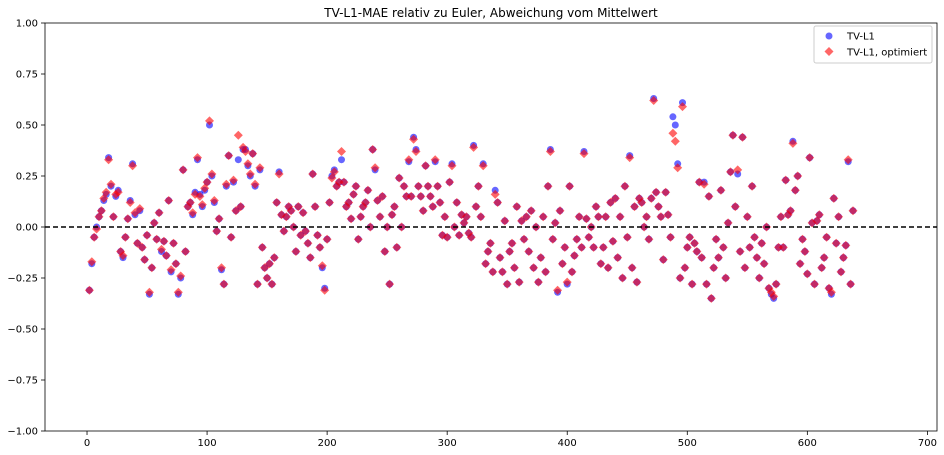 The width and height of the screenshot is (944, 455). Describe the element at coordinates (886, 53) in the screenshot. I see `legend-label-tv-l1-optimiert: TV-L1, optimiert` at that location.